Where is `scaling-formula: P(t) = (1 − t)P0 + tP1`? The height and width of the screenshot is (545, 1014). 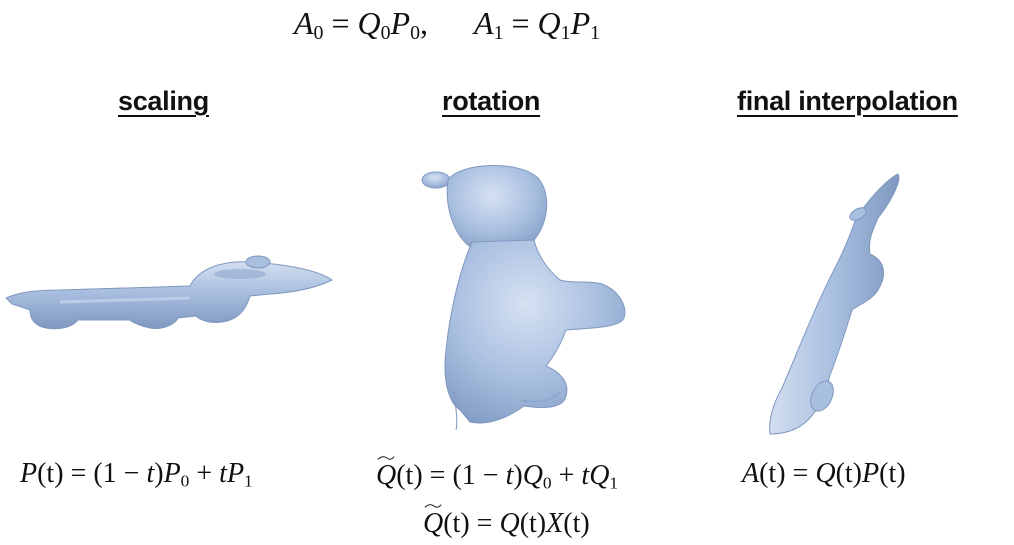 scaling-formula: P(t) = (1 − t)P0 + tP1 is located at coordinates (136, 474).